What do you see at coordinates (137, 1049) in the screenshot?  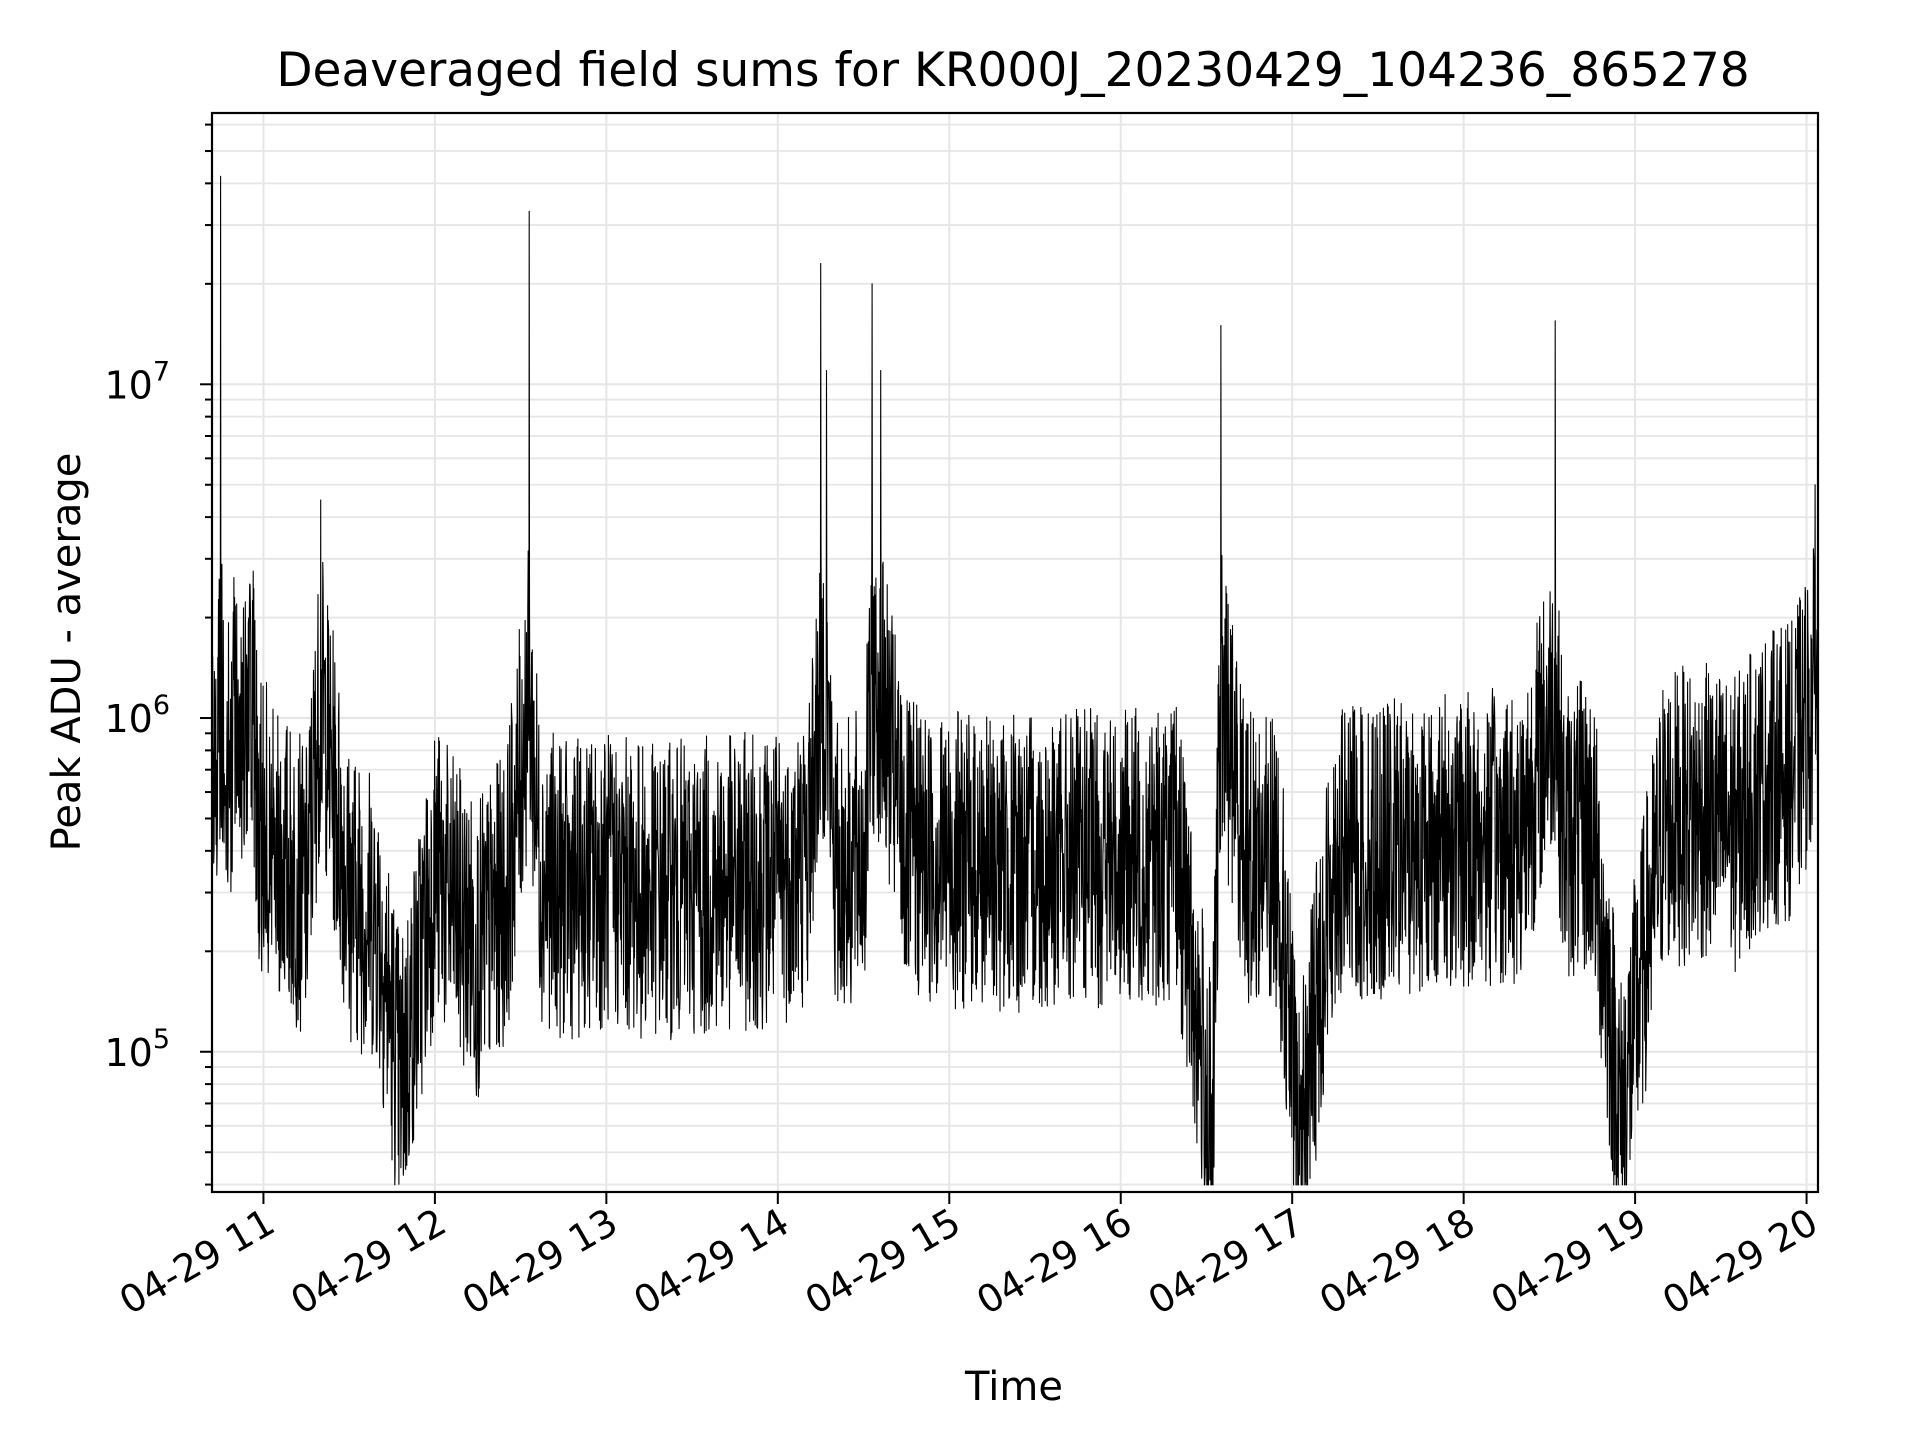 I see `y-tick-label: 10⁵` at bounding box center [137, 1049].